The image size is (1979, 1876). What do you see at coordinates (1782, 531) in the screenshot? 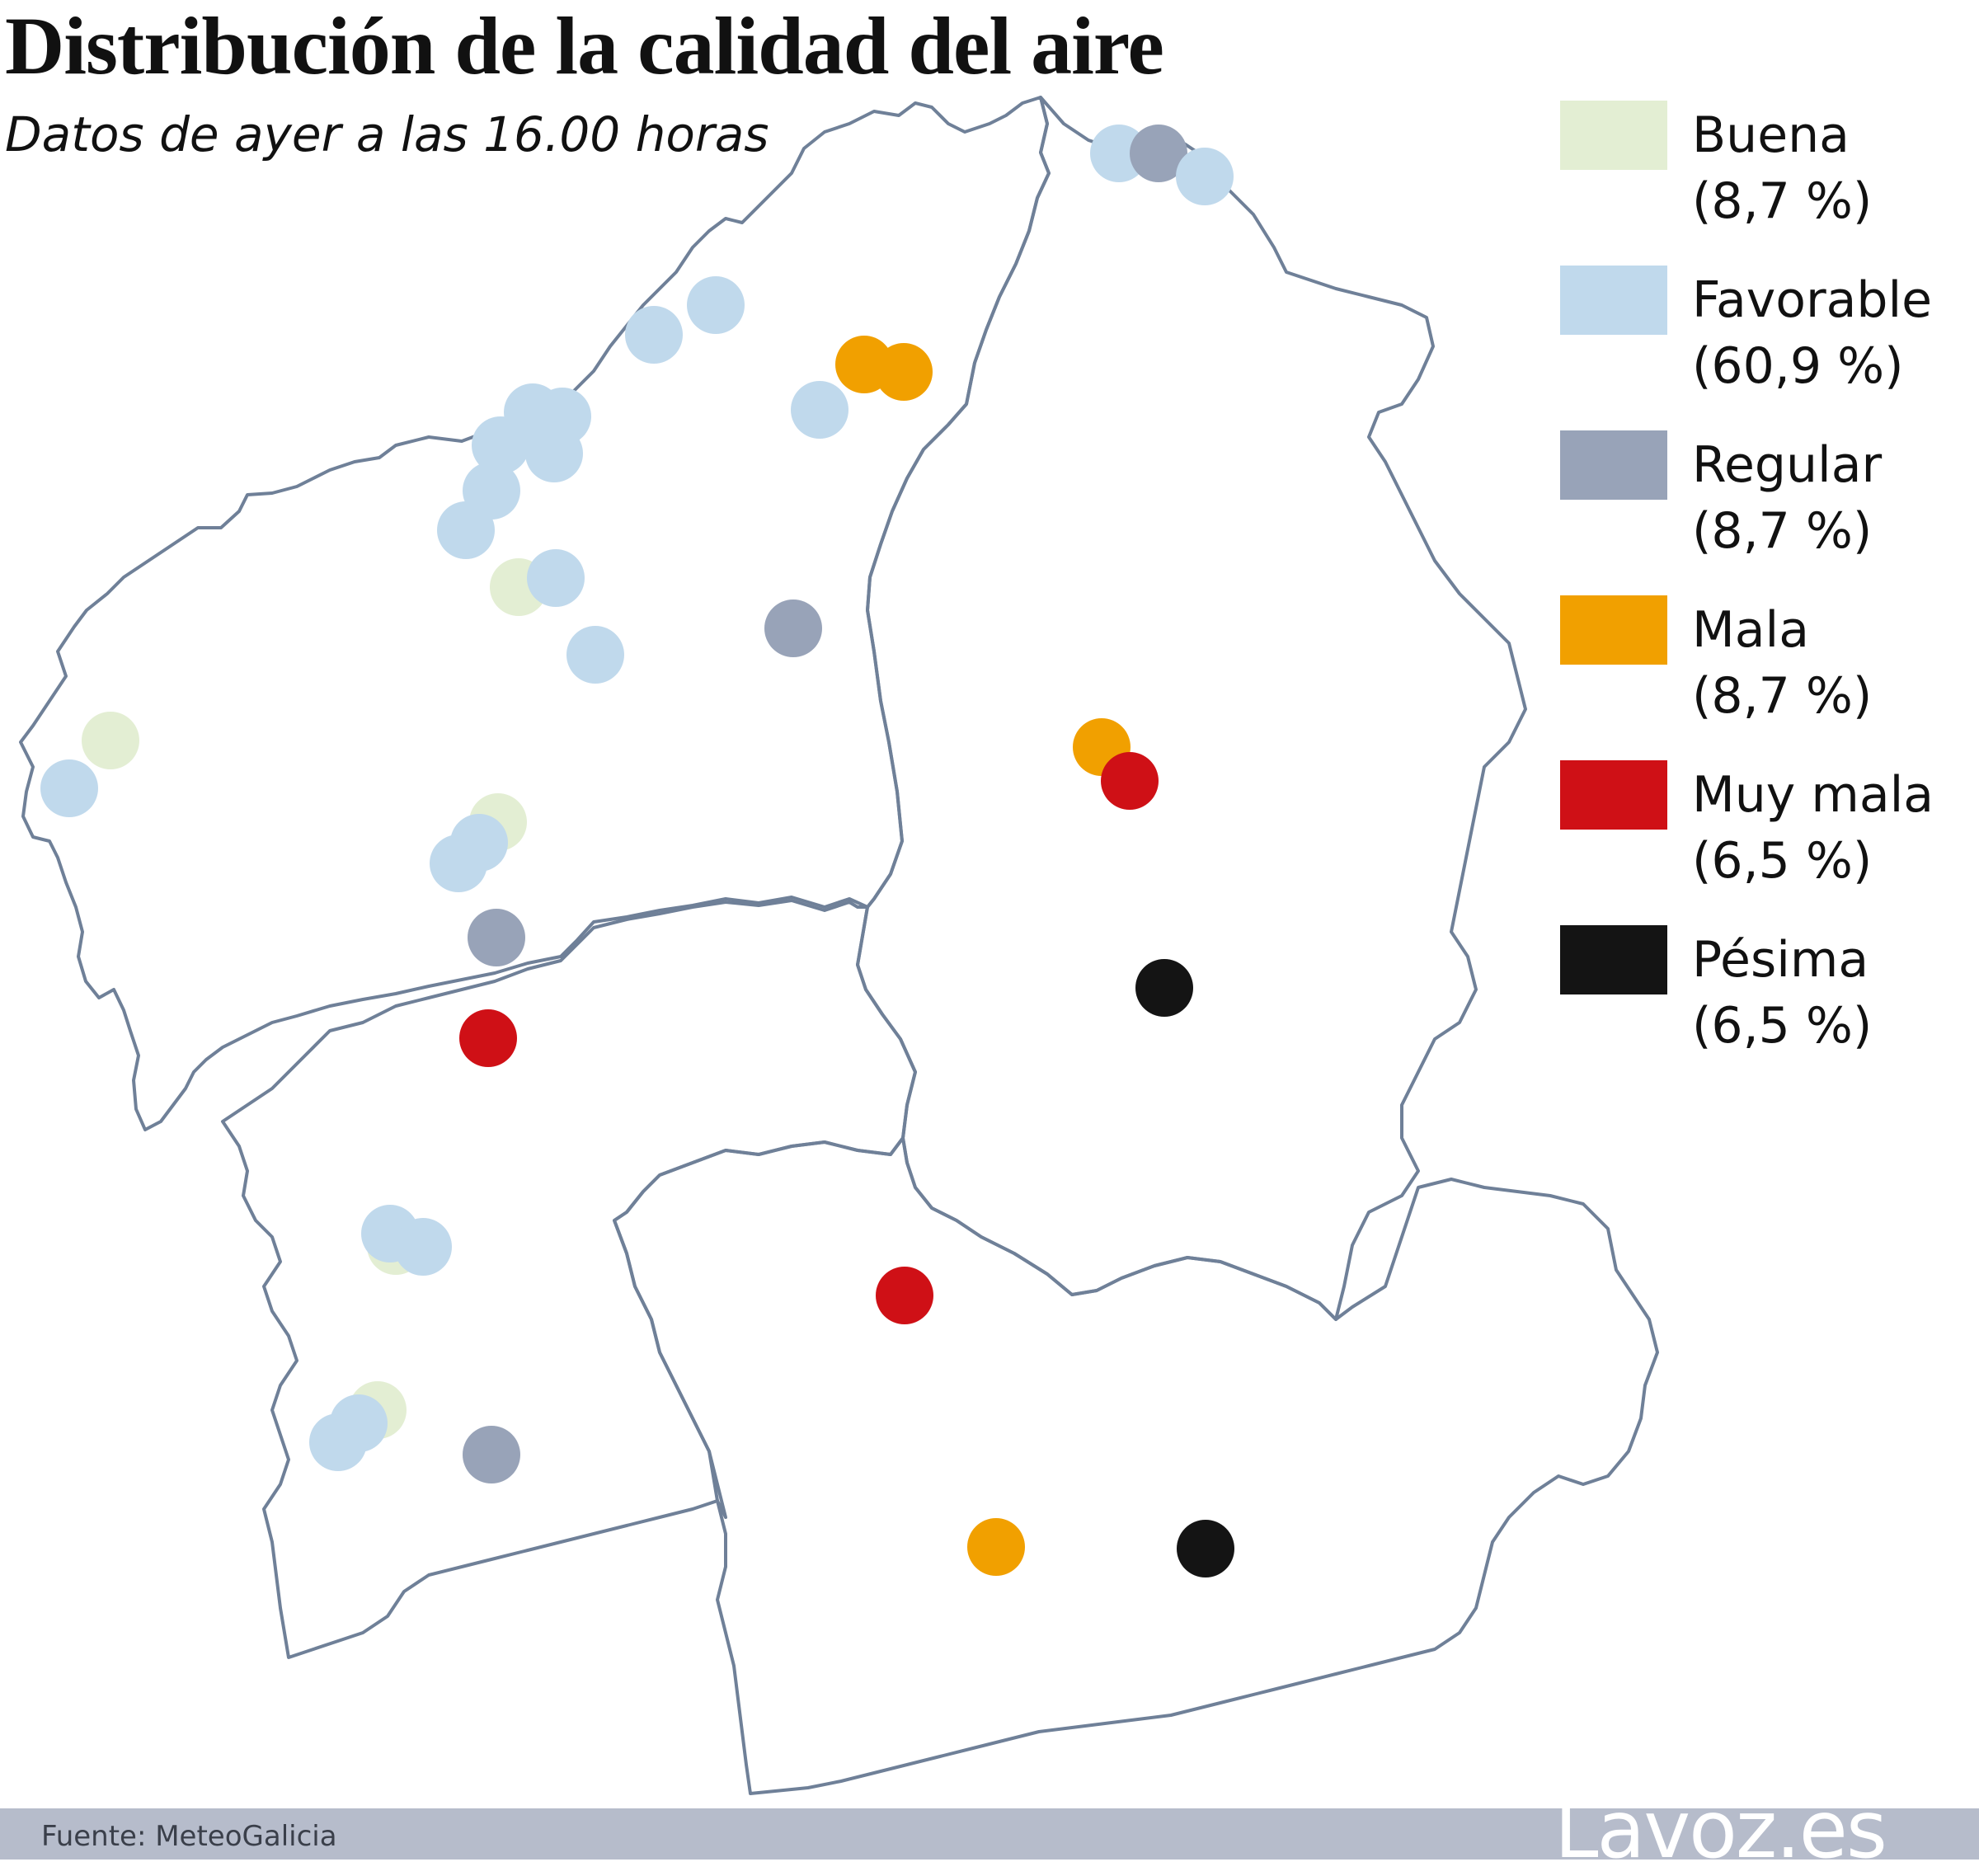
I see `legend-pct-regular: (8,7 %)` at bounding box center [1782, 531].